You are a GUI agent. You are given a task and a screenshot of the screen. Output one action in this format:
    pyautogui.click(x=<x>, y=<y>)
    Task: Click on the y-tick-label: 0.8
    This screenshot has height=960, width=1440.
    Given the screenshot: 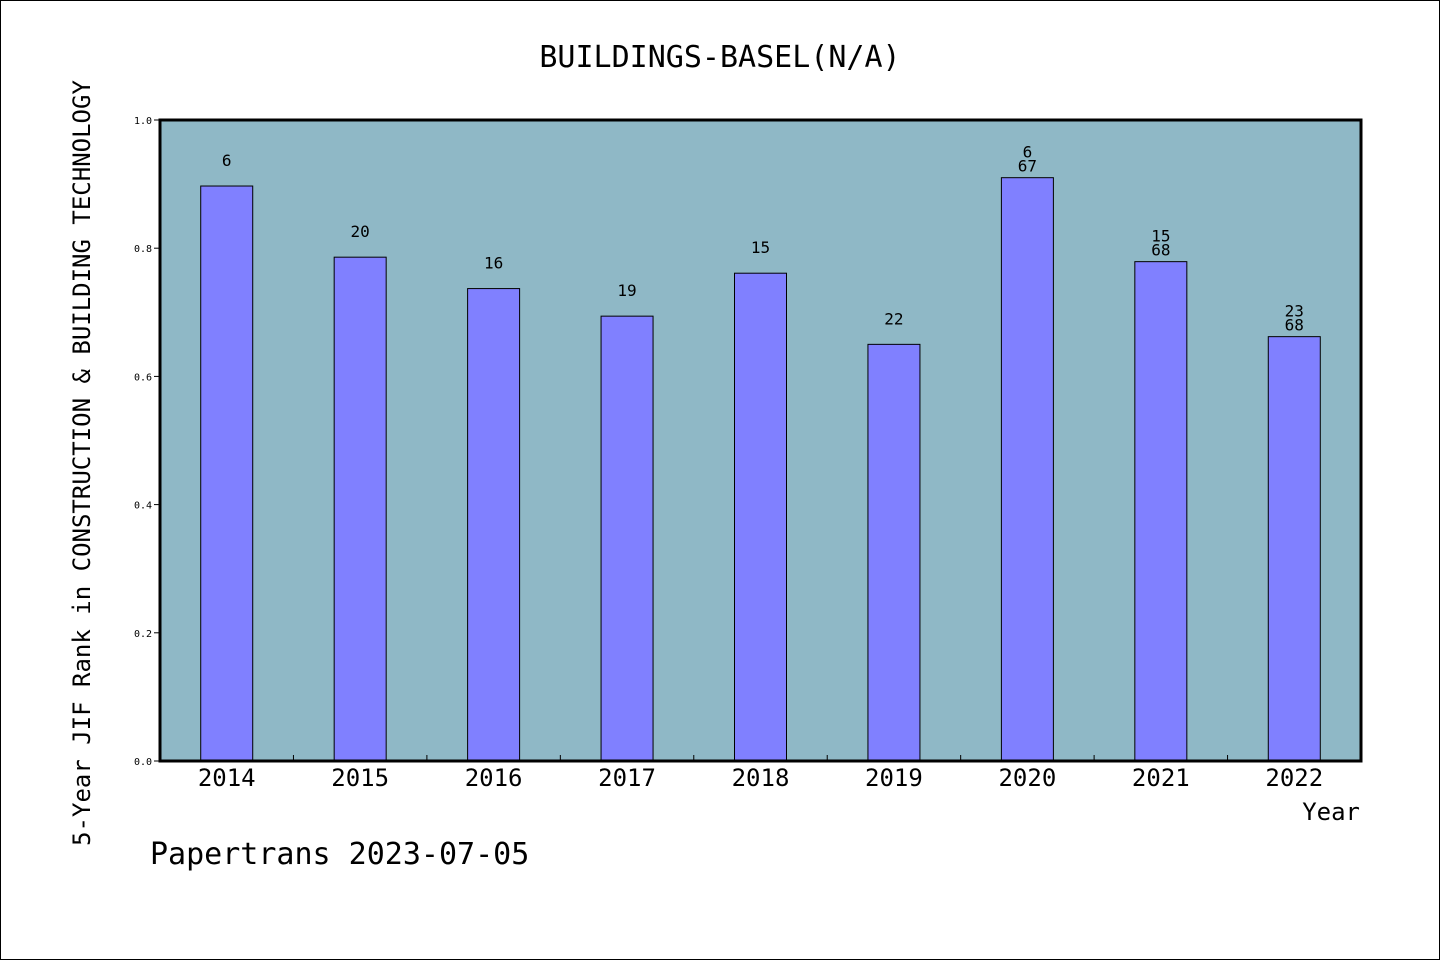 What is the action you would take?
    pyautogui.click(x=143, y=249)
    